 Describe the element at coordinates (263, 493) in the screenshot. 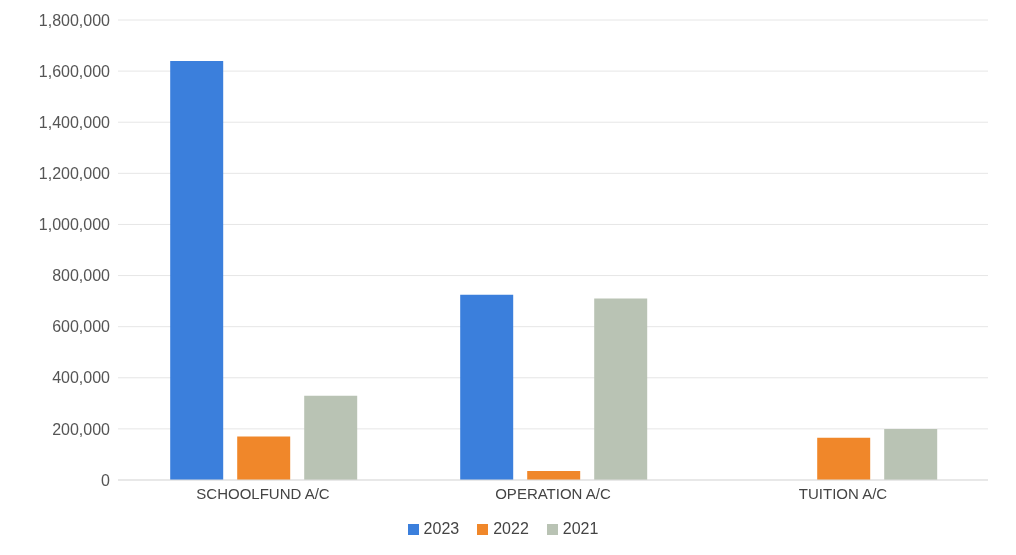

I see `x-tick-label: SCHOOLFUND A/C` at that location.